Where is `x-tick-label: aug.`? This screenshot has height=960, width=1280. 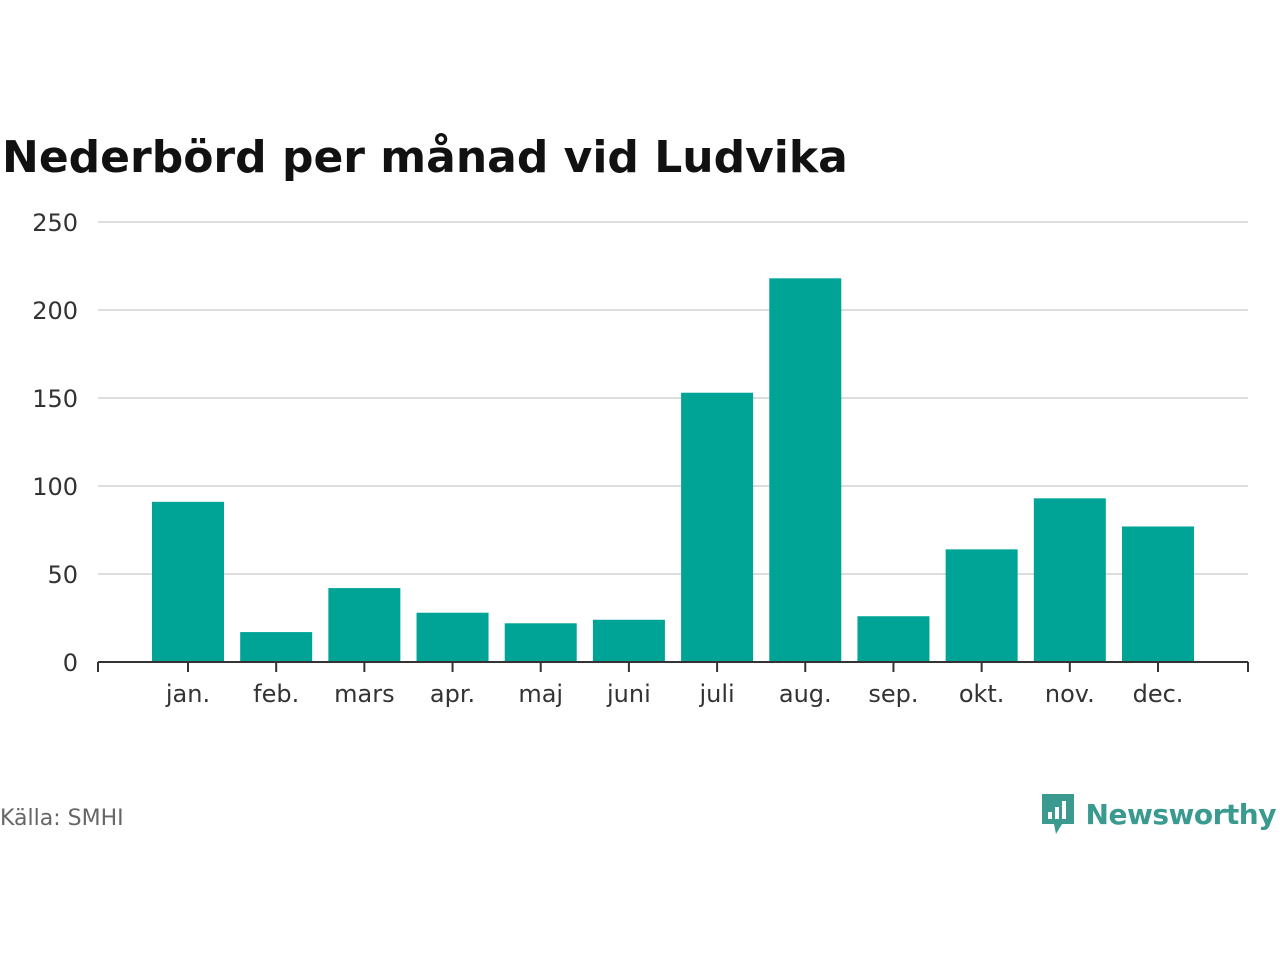
x-tick-label: aug. is located at coordinates (805, 694).